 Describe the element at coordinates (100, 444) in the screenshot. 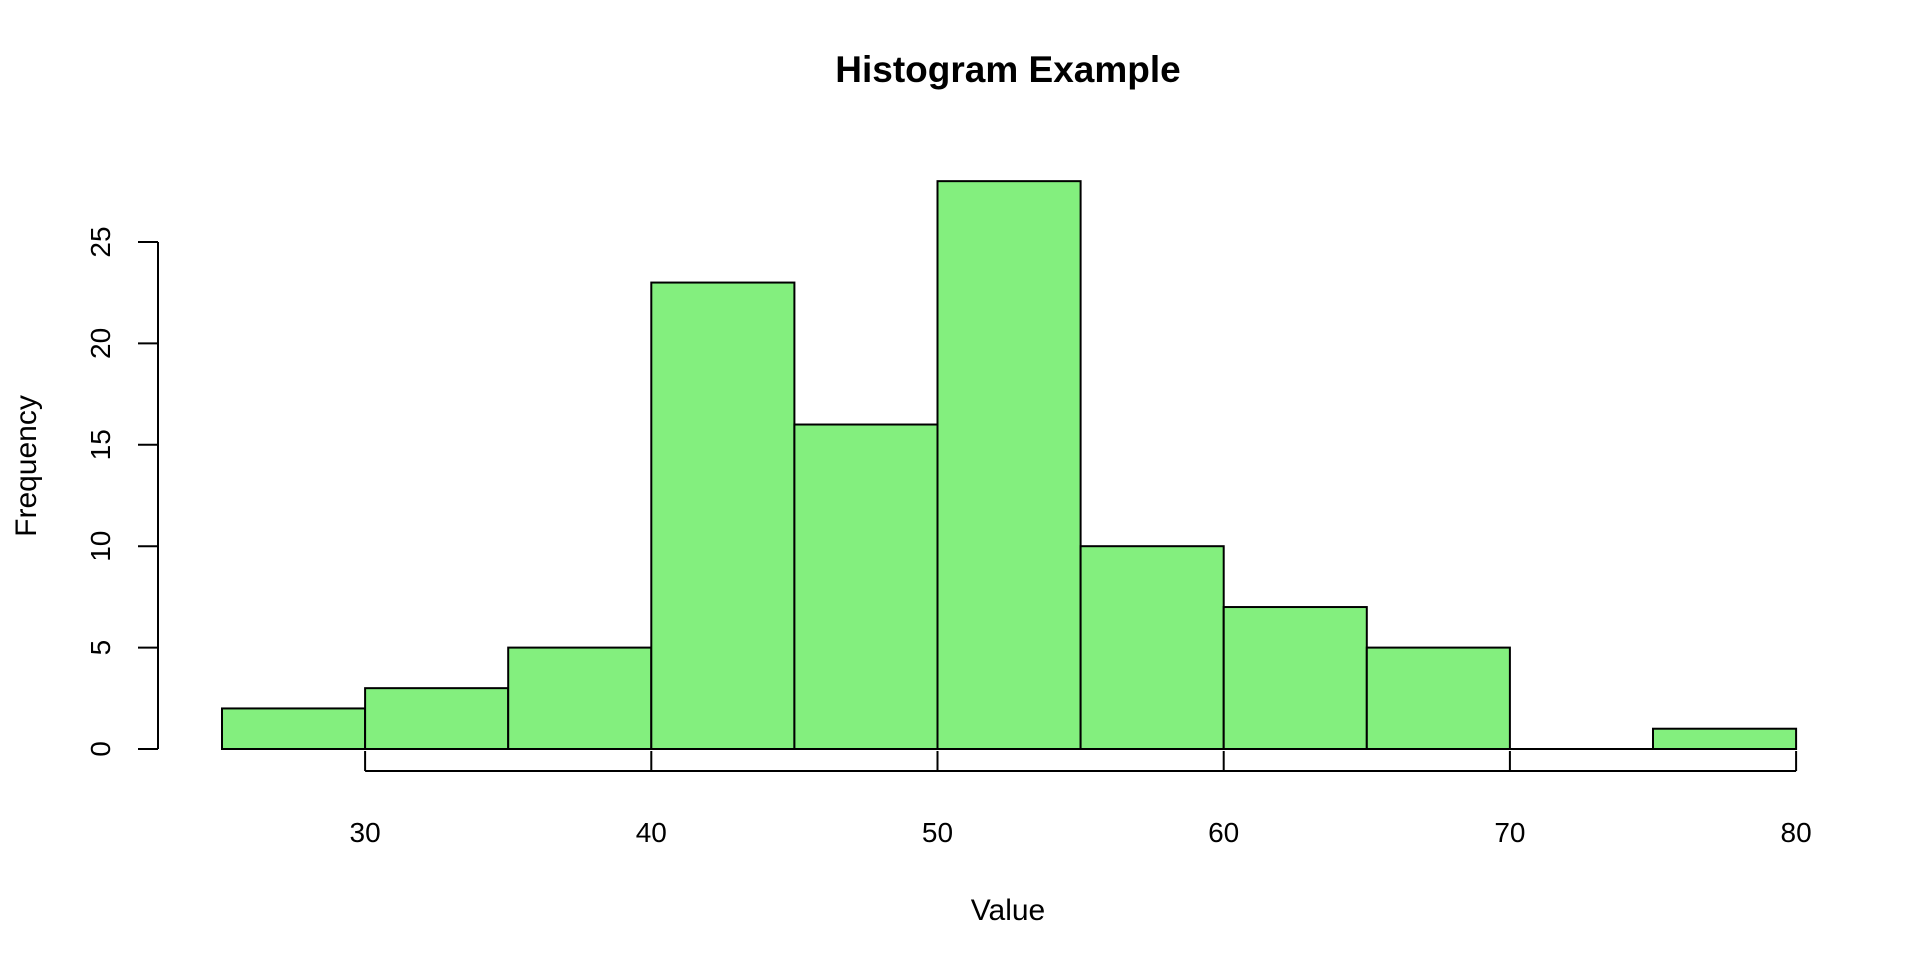

I see `y-tick-label: 15` at that location.